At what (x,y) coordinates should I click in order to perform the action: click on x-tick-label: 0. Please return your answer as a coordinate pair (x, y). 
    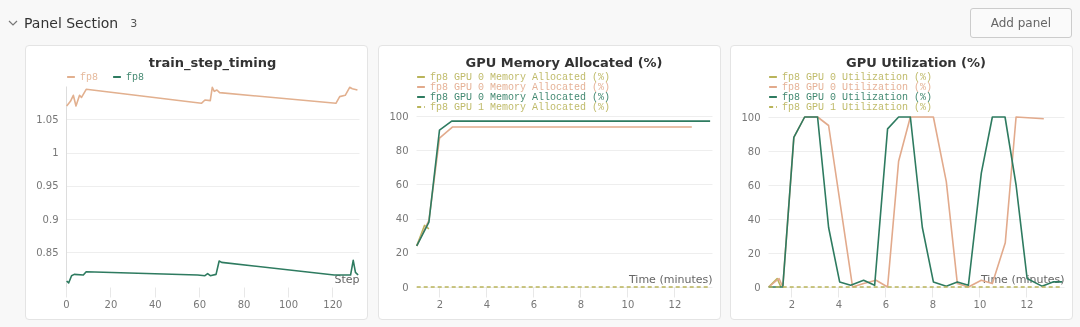
    Looking at the image, I should click on (66, 304).